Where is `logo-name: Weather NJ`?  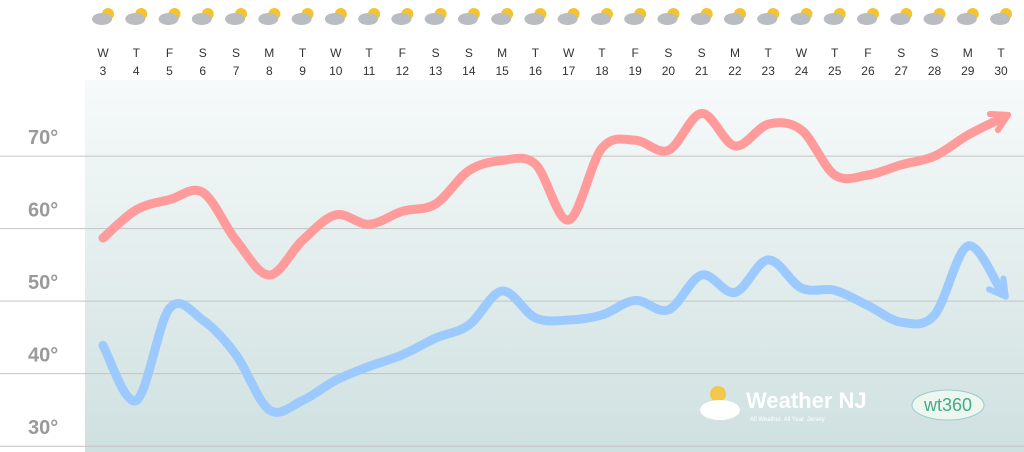 logo-name: Weather NJ is located at coordinates (806, 400).